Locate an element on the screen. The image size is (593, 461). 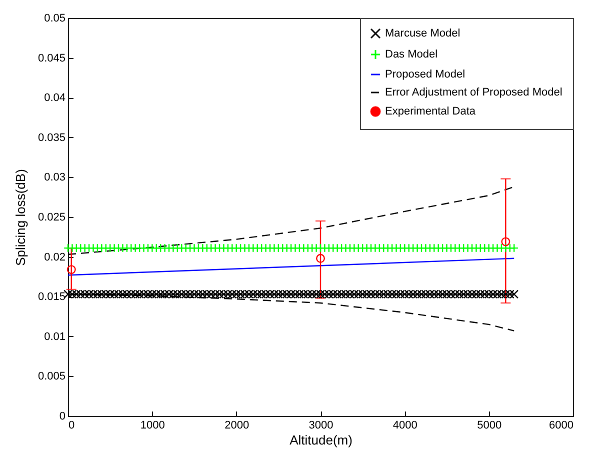
x-tick-label: 0 is located at coordinates (71, 426).